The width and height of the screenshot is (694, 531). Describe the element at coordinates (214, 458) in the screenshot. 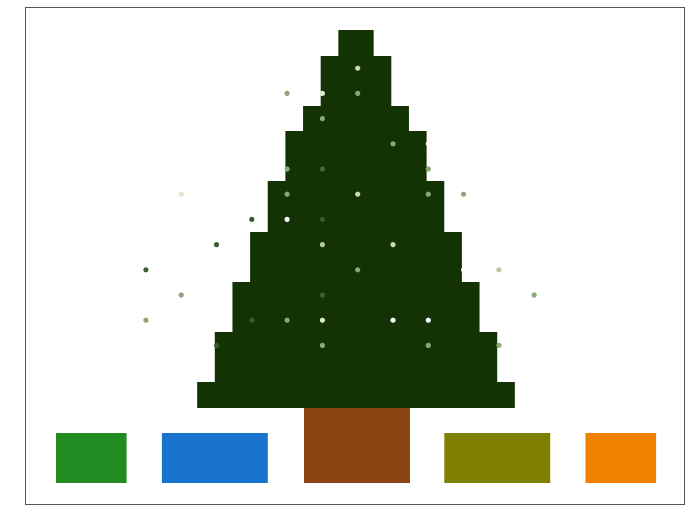

I see `palette-swatch-blue` at that location.